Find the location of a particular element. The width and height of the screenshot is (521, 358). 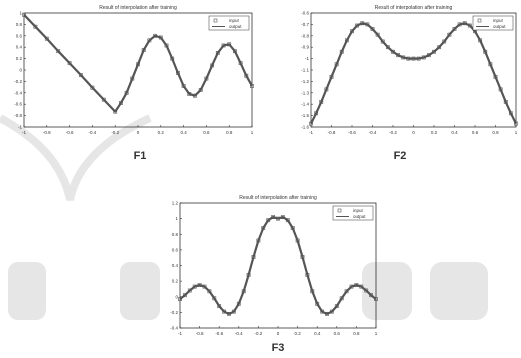

chart-0-xtick-label: 0.8 is located at coordinates (229, 132).